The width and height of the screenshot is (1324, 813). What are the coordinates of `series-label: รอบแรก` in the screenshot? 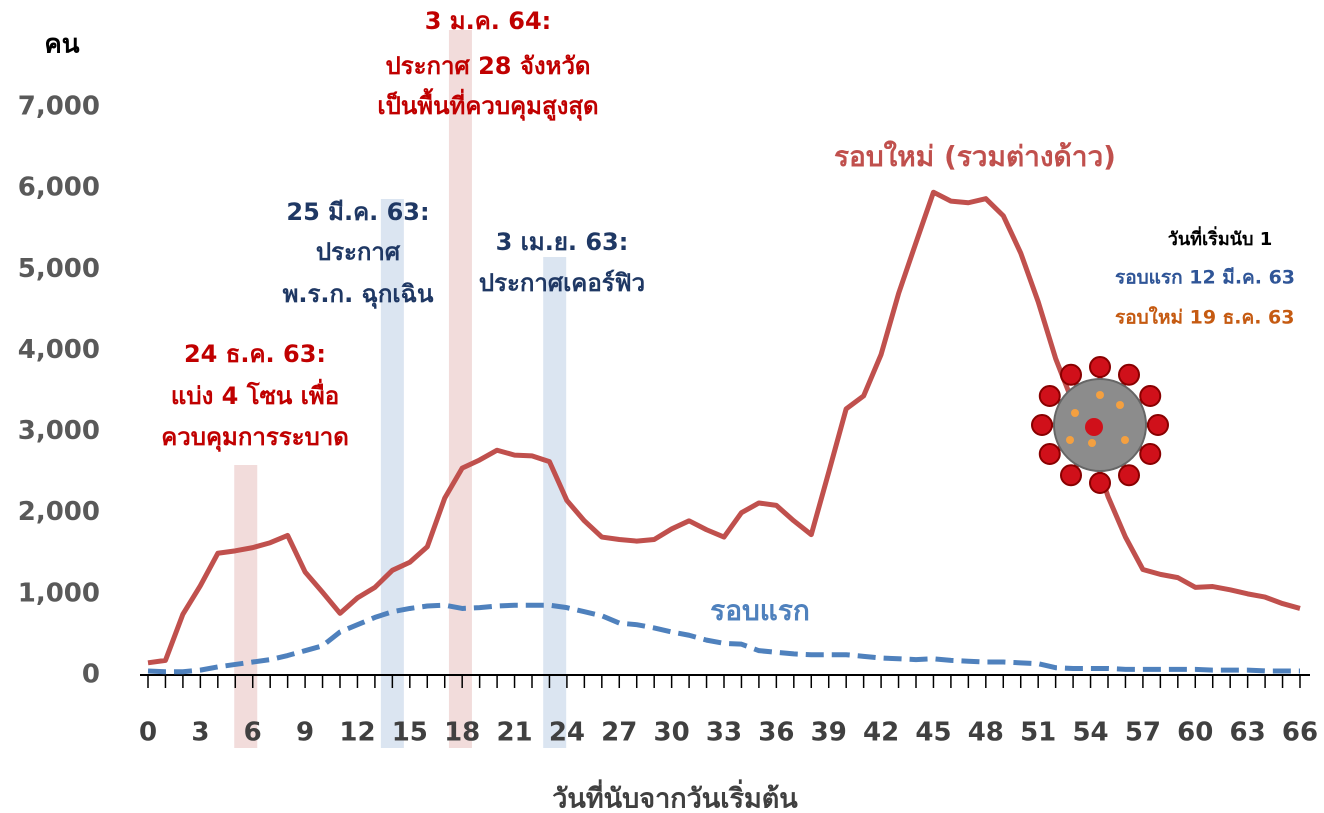 It's located at (760, 610).